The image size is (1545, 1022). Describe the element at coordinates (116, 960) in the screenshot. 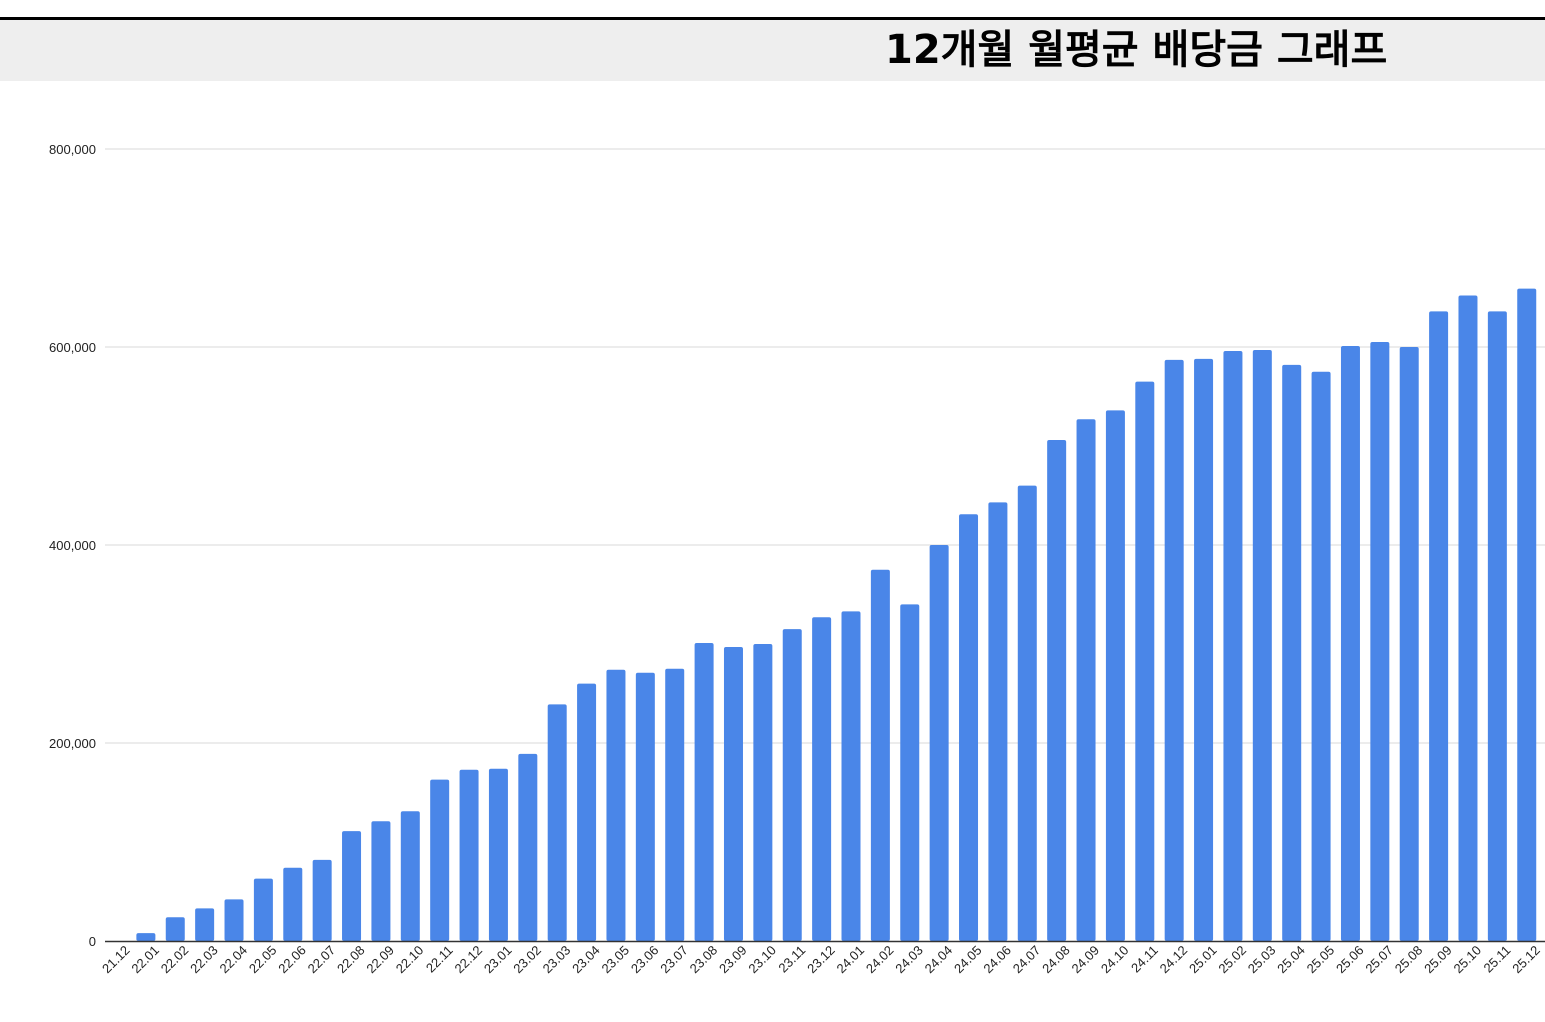

I see `x-tick-label: 21.12` at that location.